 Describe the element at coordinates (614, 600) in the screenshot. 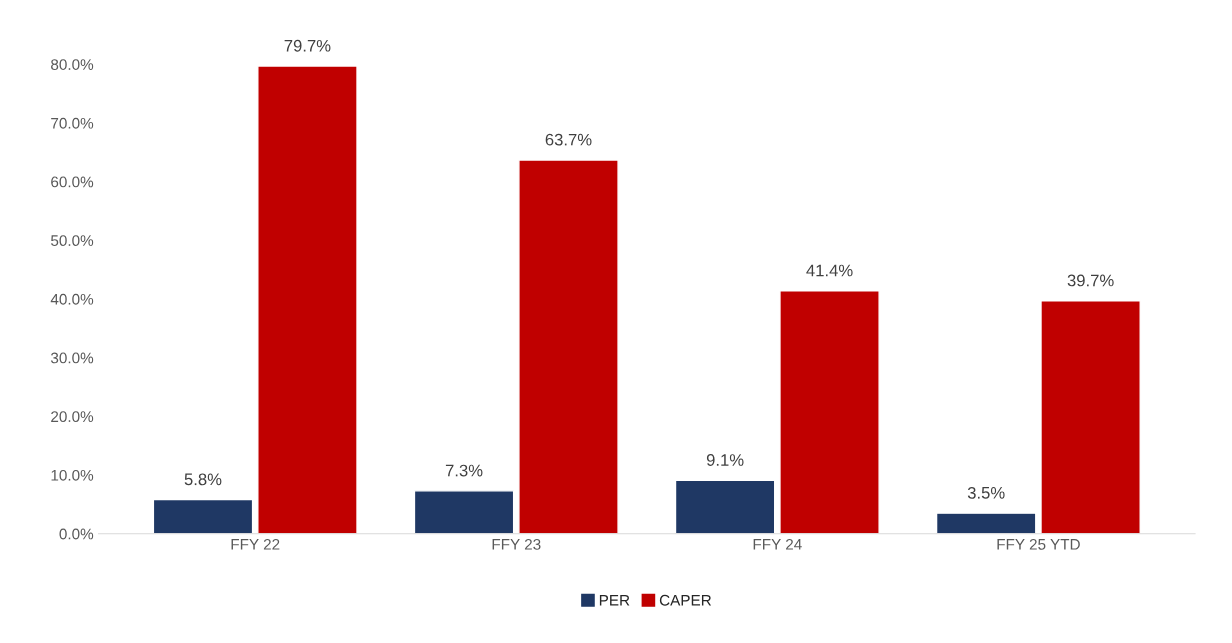

I see `legend-label: PER` at that location.